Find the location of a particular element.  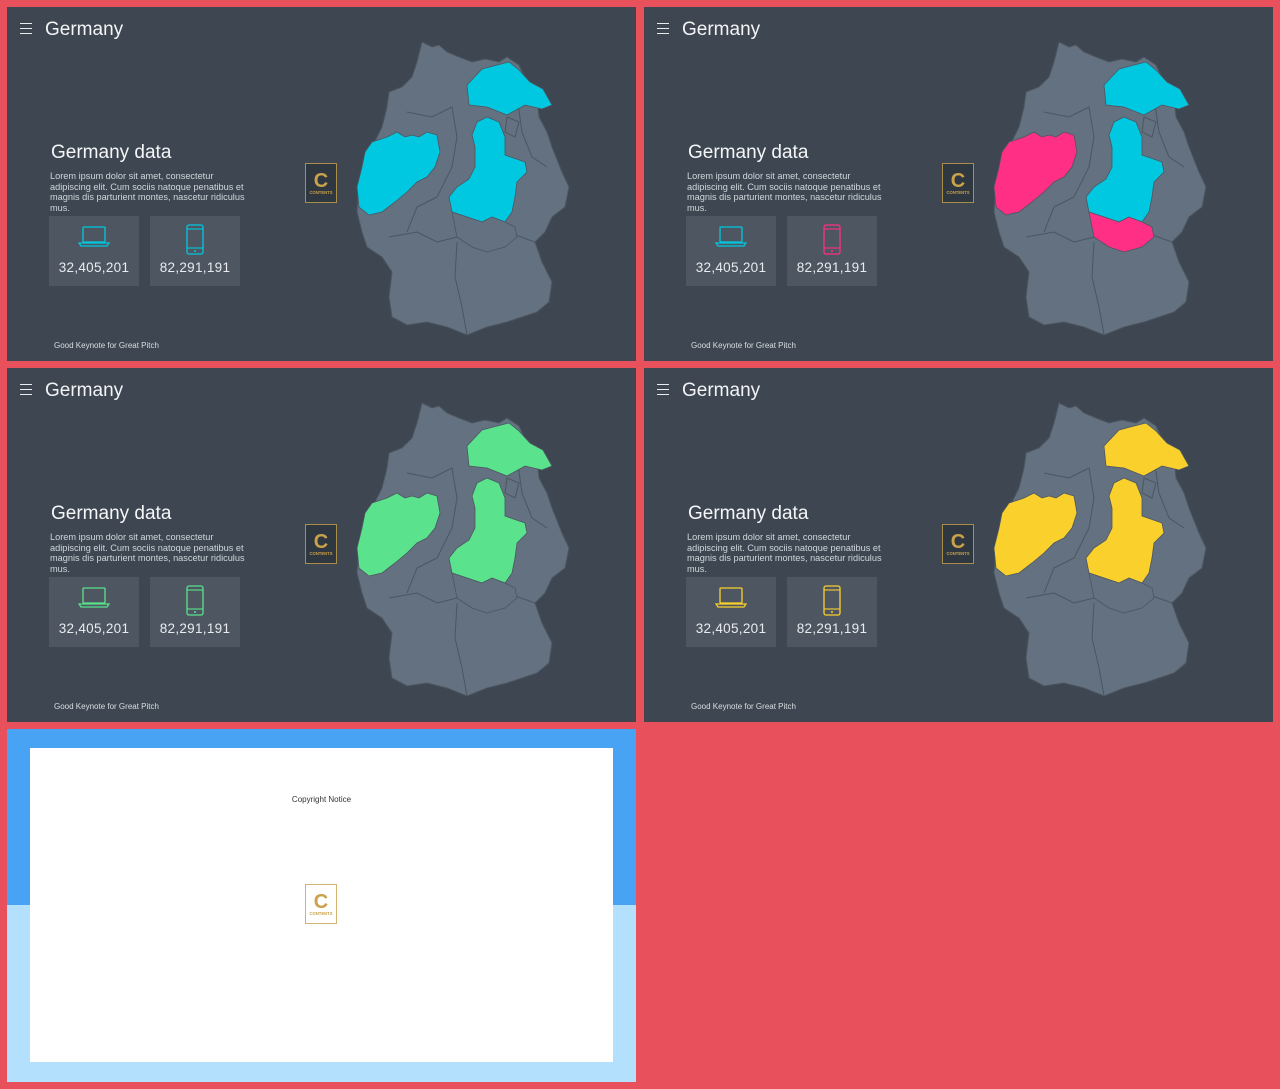

copyright-notice: Copyright Notice is located at coordinates (321, 799).